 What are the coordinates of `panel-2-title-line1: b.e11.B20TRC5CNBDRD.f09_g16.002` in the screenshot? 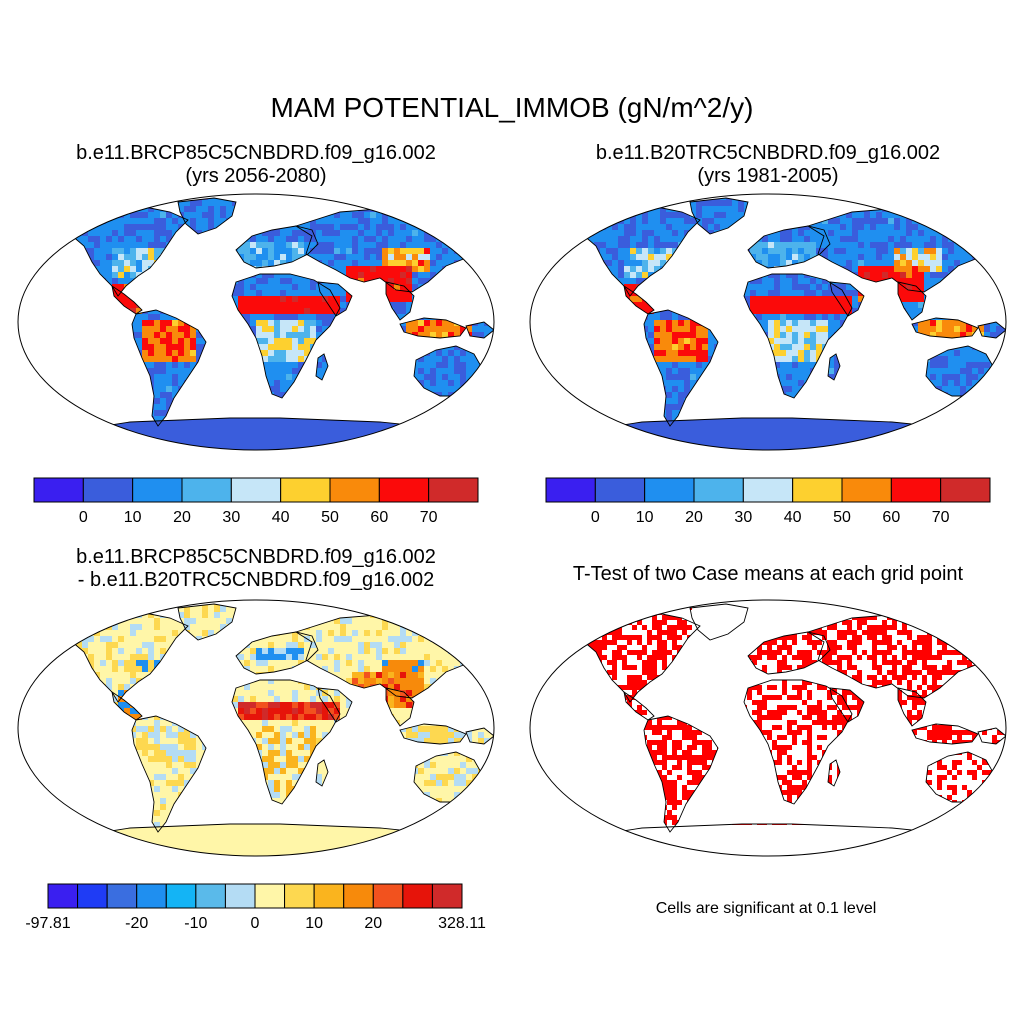 It's located at (768, 153).